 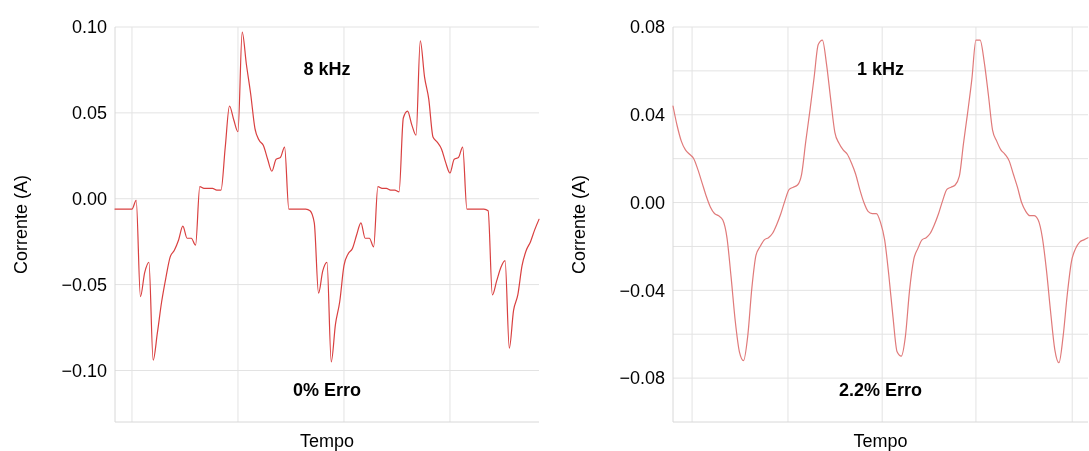 I want to click on y-tick-label: 0.10, so click(x=89, y=27).